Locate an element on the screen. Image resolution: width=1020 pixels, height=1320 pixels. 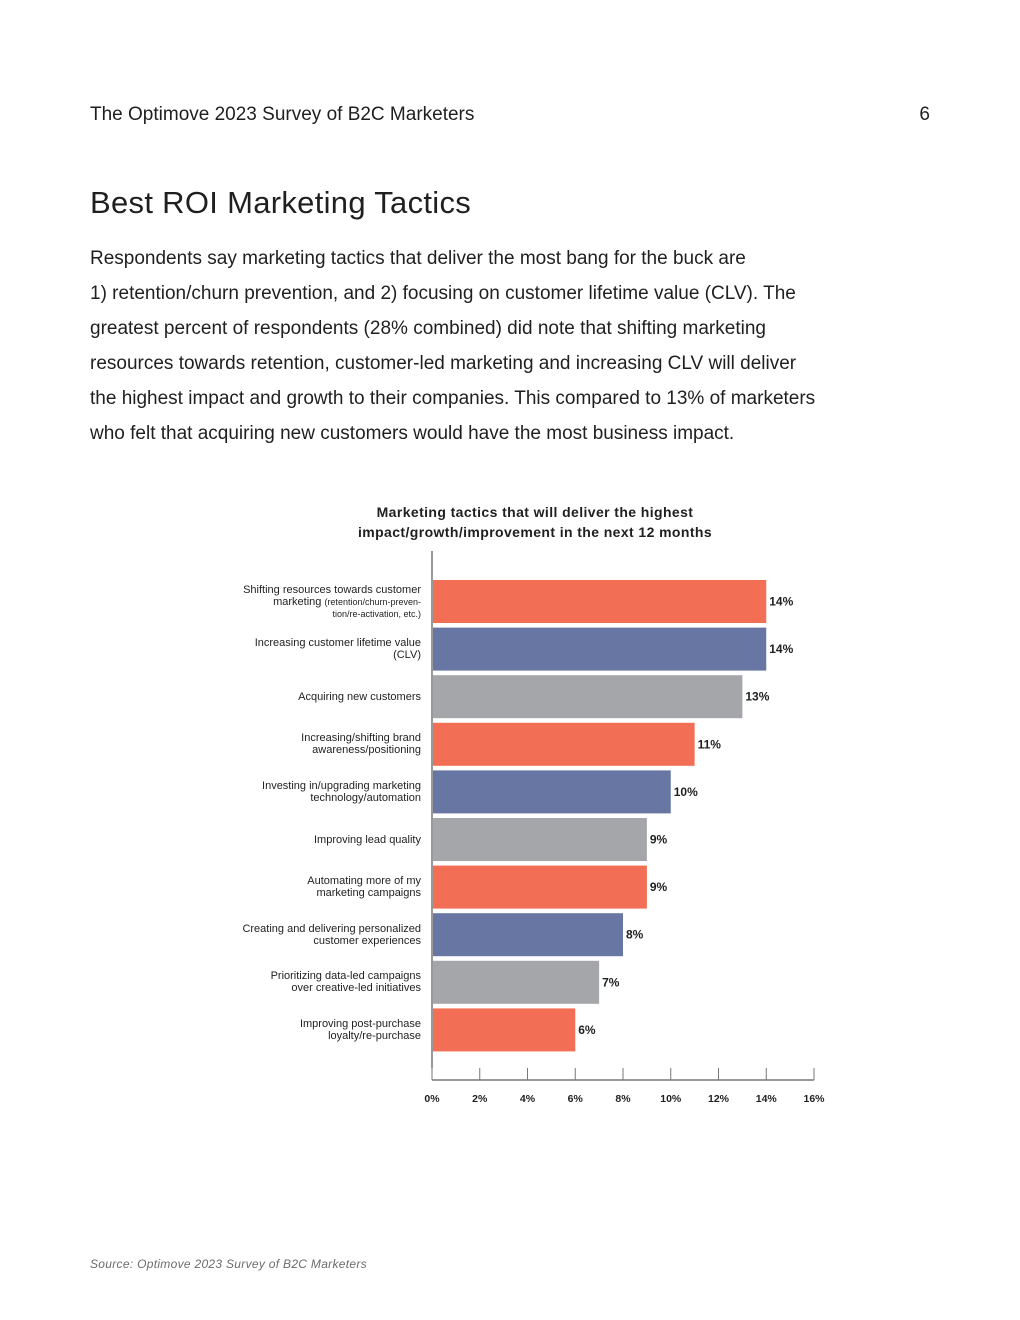
bar-value-label: 7% is located at coordinates (611, 982).